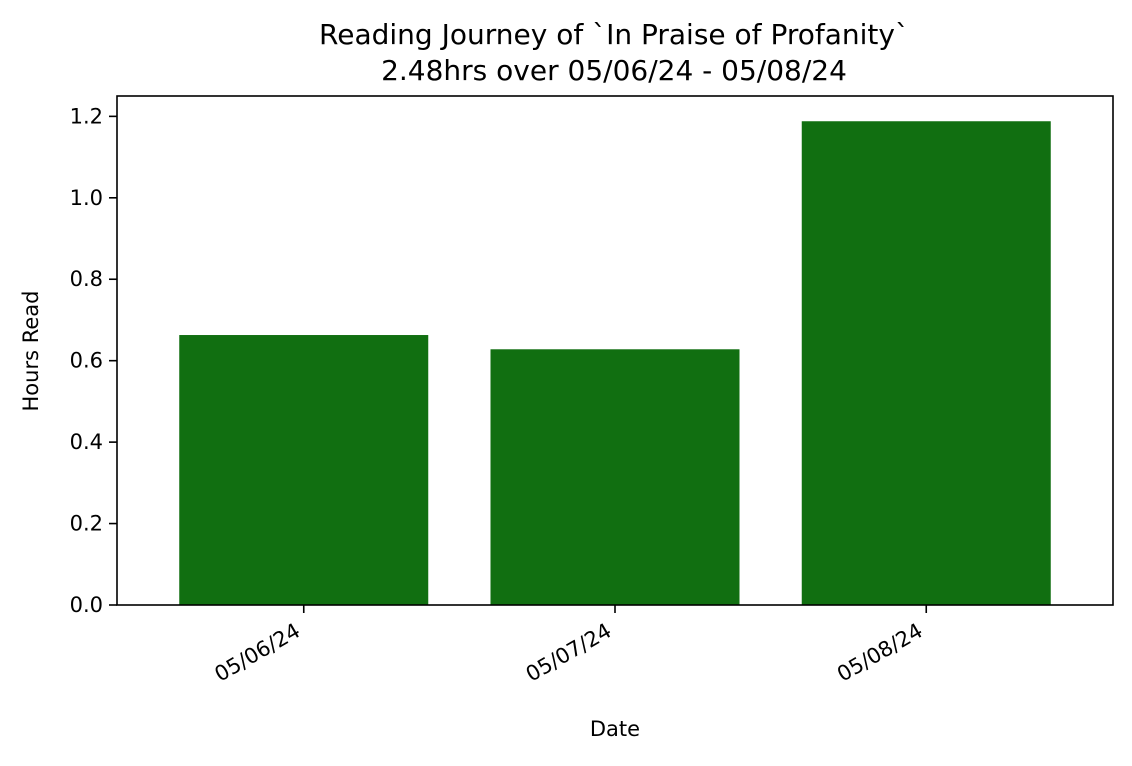  Describe the element at coordinates (86, 198) in the screenshot. I see `y-tick-label: 1.0` at that location.